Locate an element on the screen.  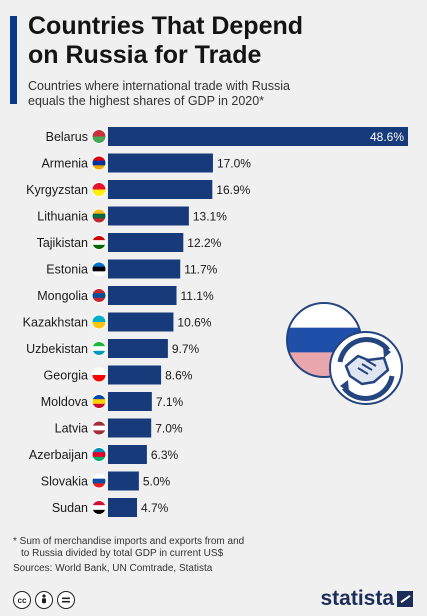
flag-estonia-icon is located at coordinates (99, 269).